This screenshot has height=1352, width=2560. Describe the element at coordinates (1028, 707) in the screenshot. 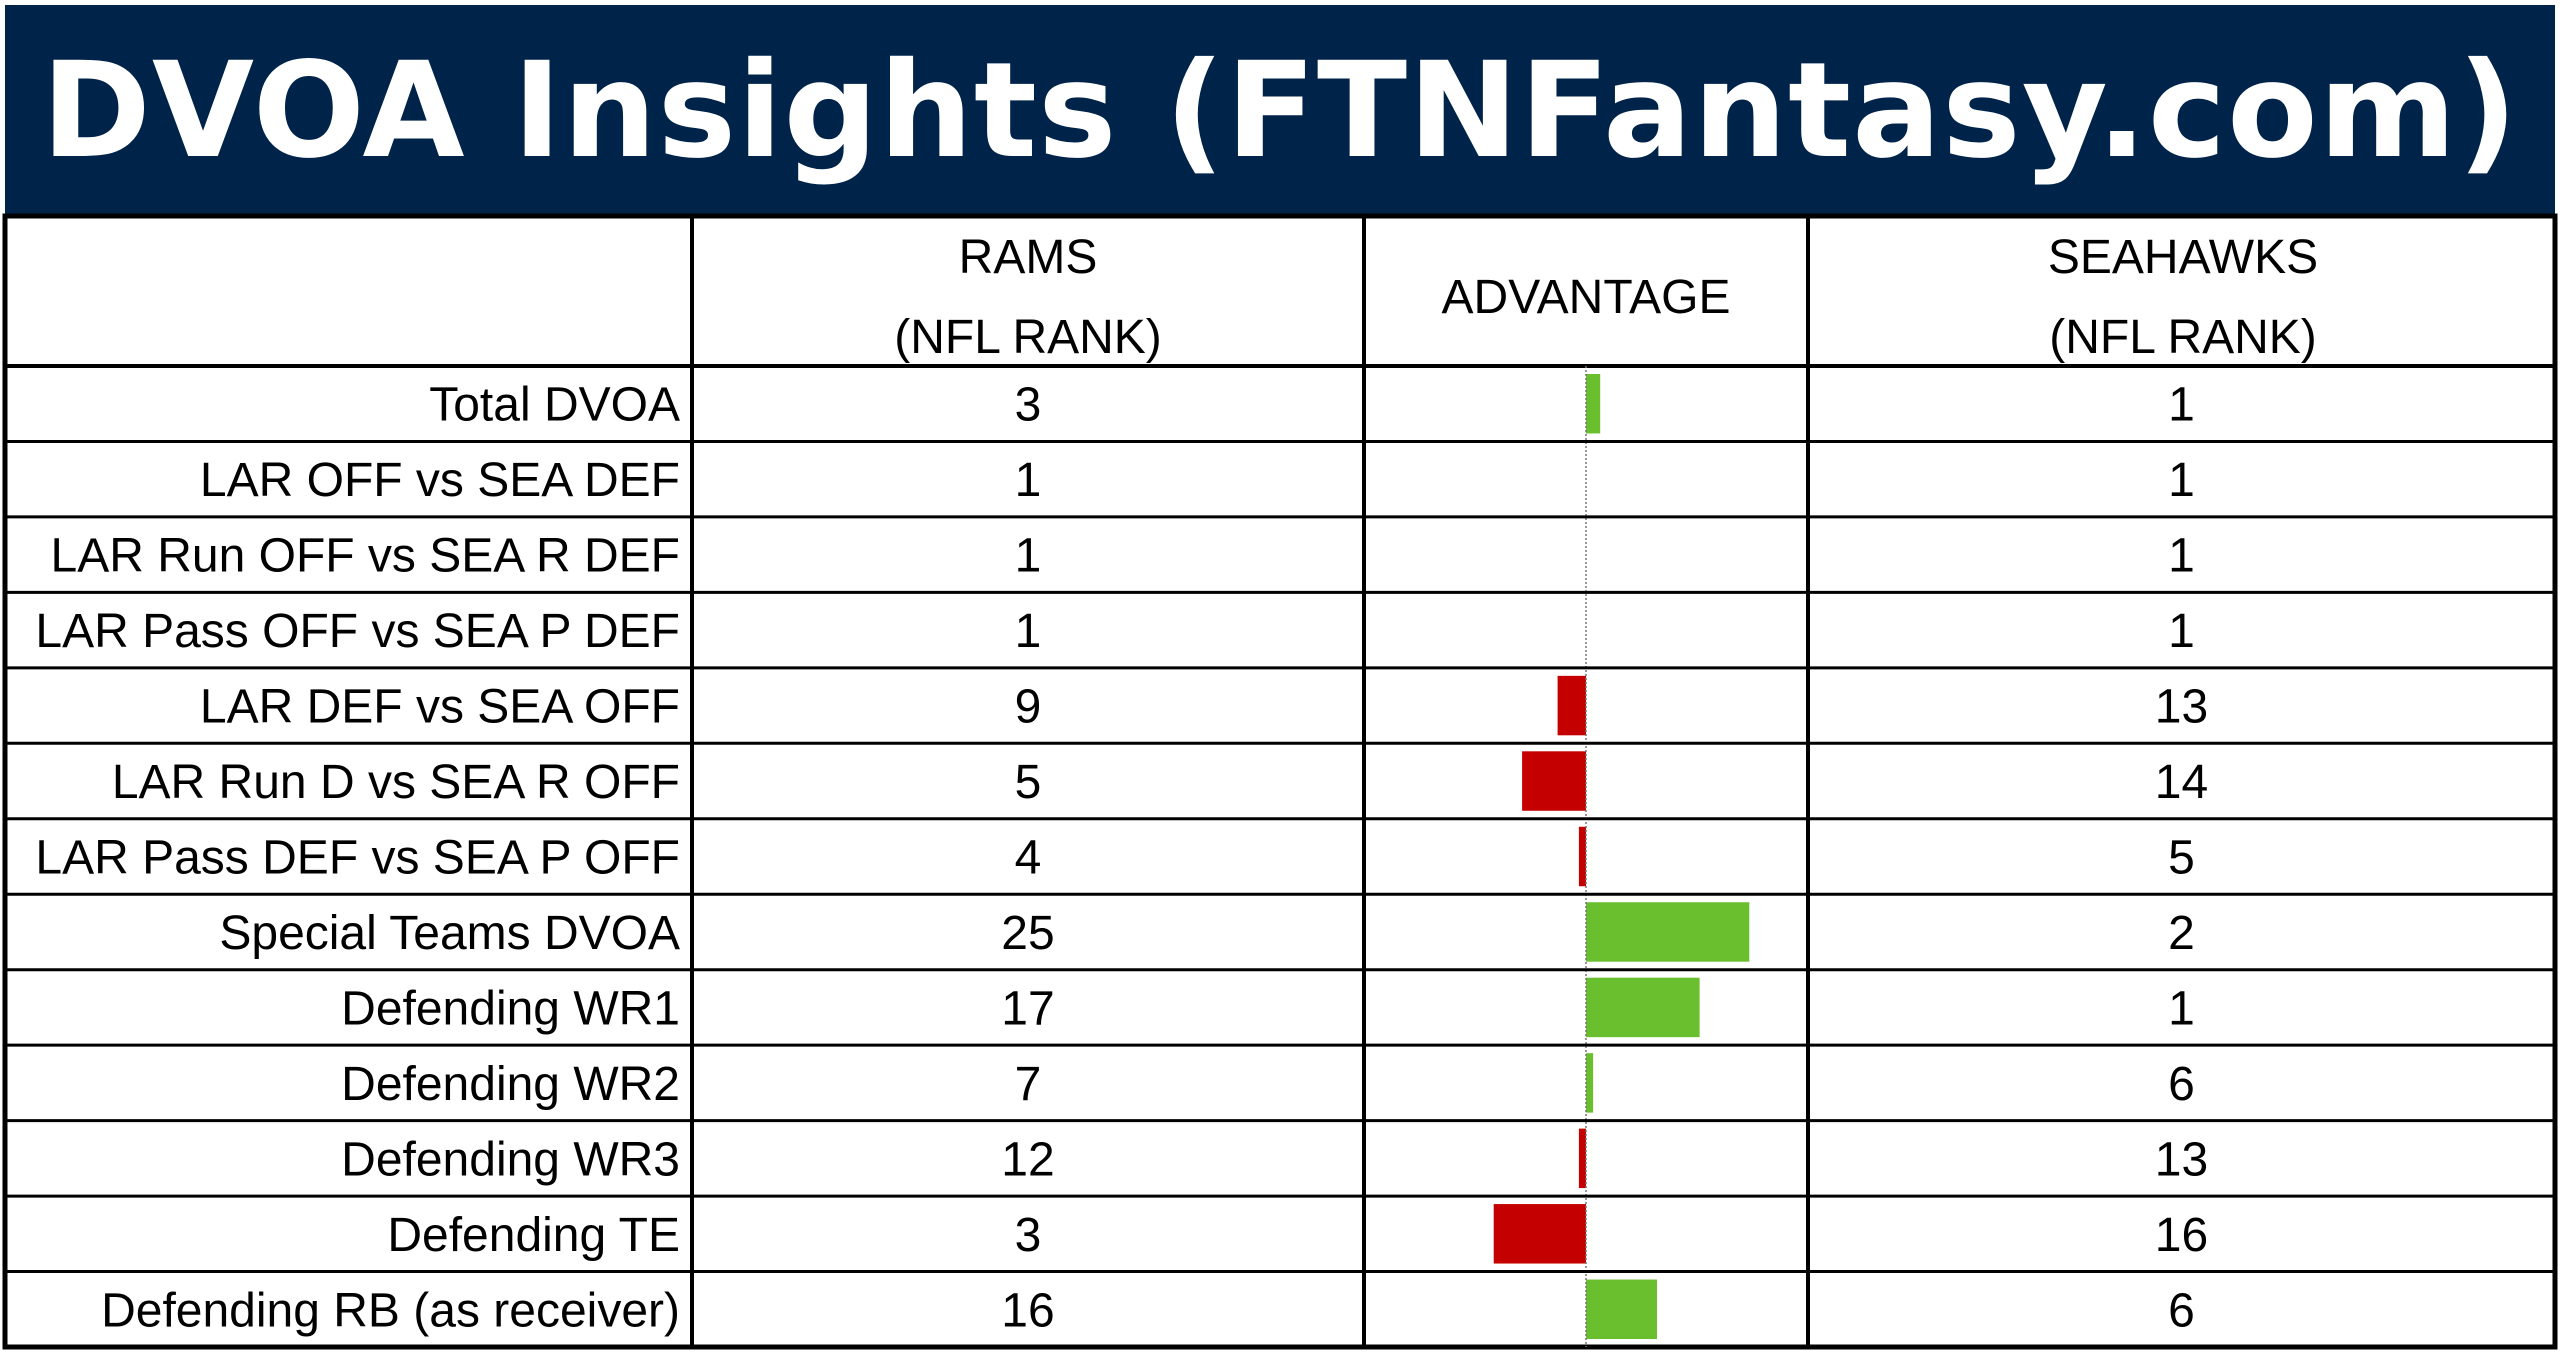

I see `rams-rank: 9` at that location.